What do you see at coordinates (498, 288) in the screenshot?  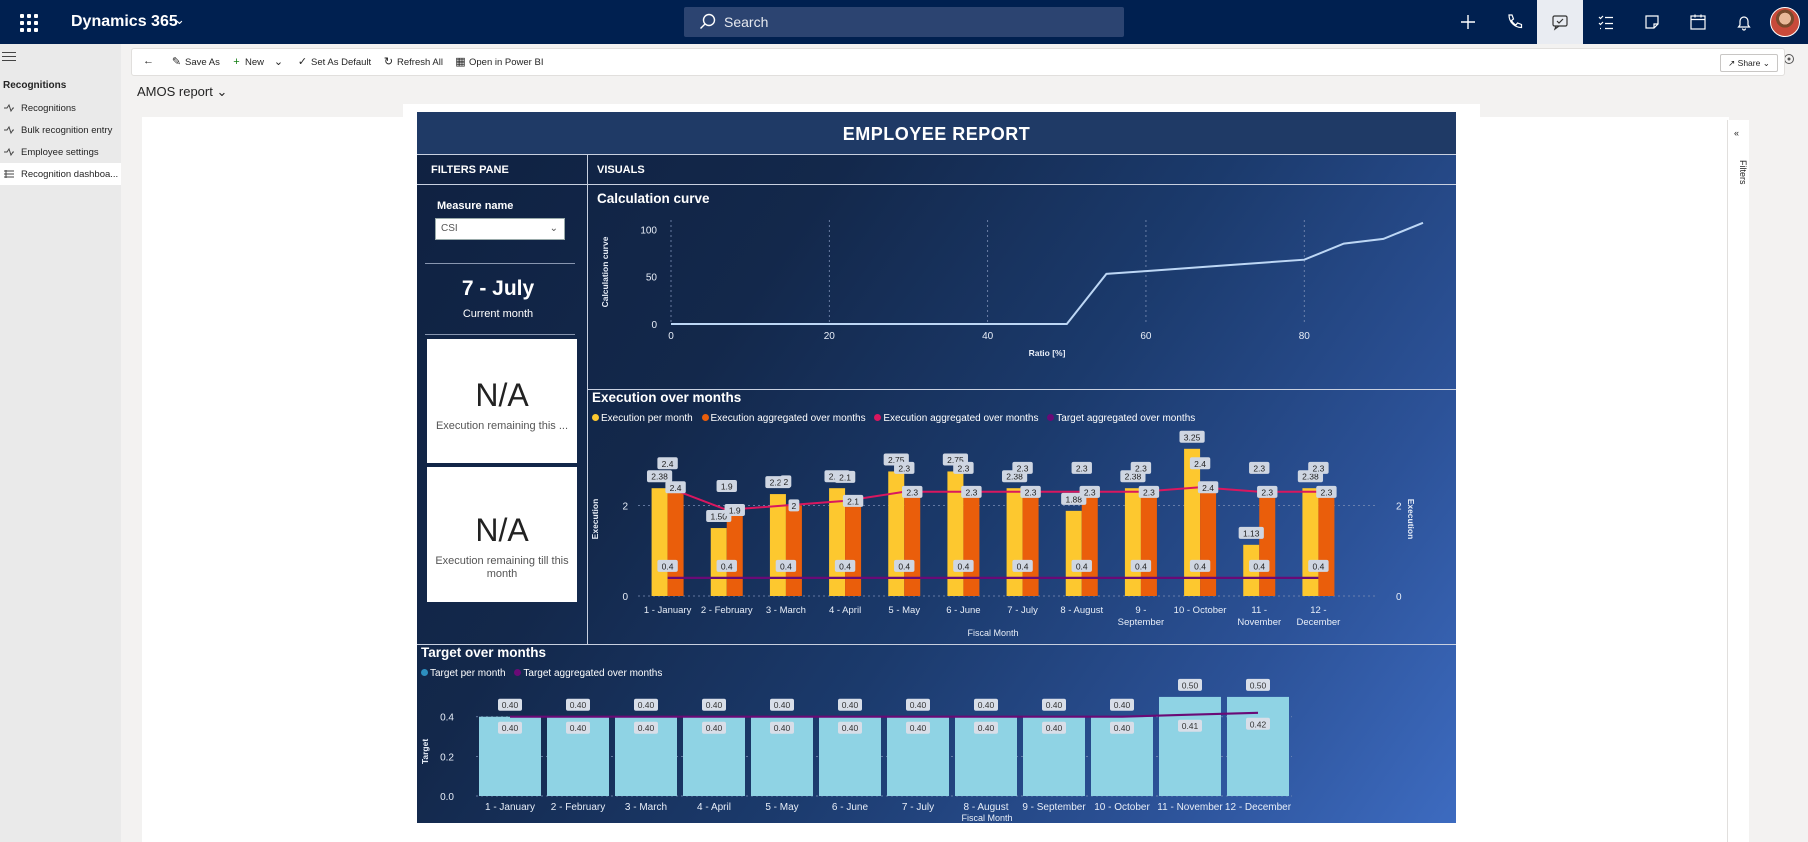 I see `current-month-value: 7 - July` at bounding box center [498, 288].